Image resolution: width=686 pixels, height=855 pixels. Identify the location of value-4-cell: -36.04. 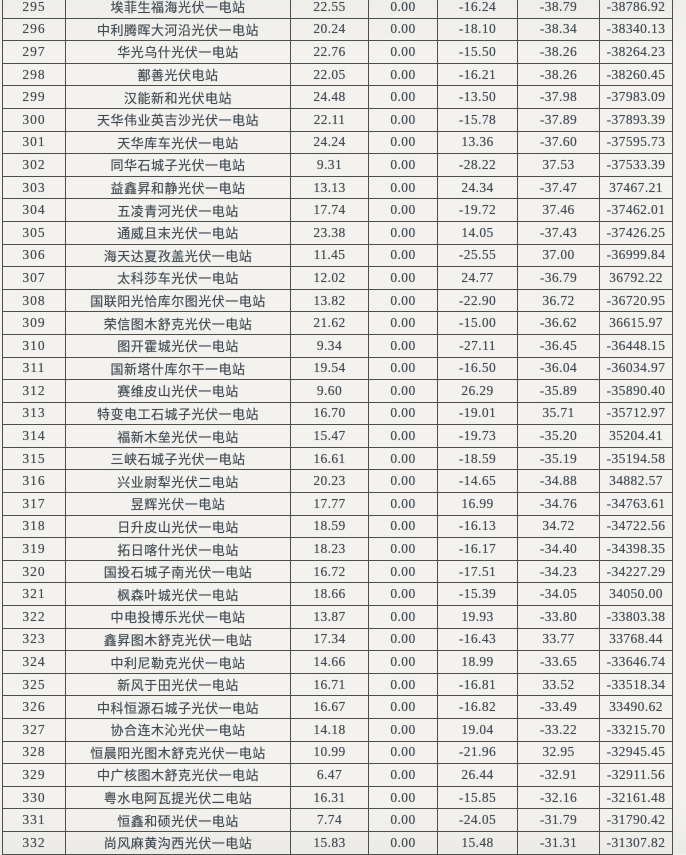
(558, 368).